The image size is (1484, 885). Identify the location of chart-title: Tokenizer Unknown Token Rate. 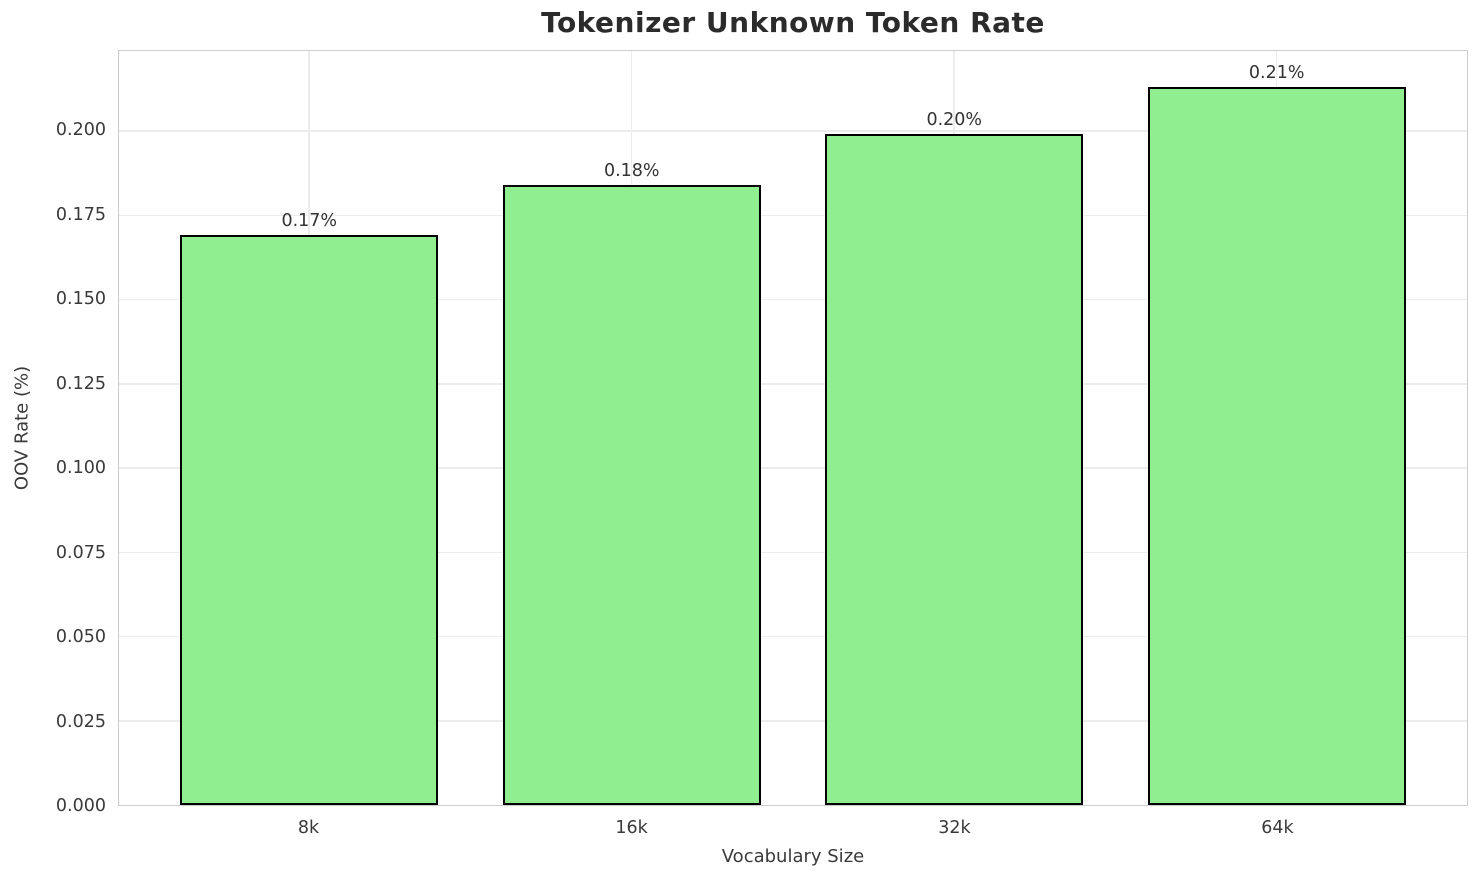
(793, 22).